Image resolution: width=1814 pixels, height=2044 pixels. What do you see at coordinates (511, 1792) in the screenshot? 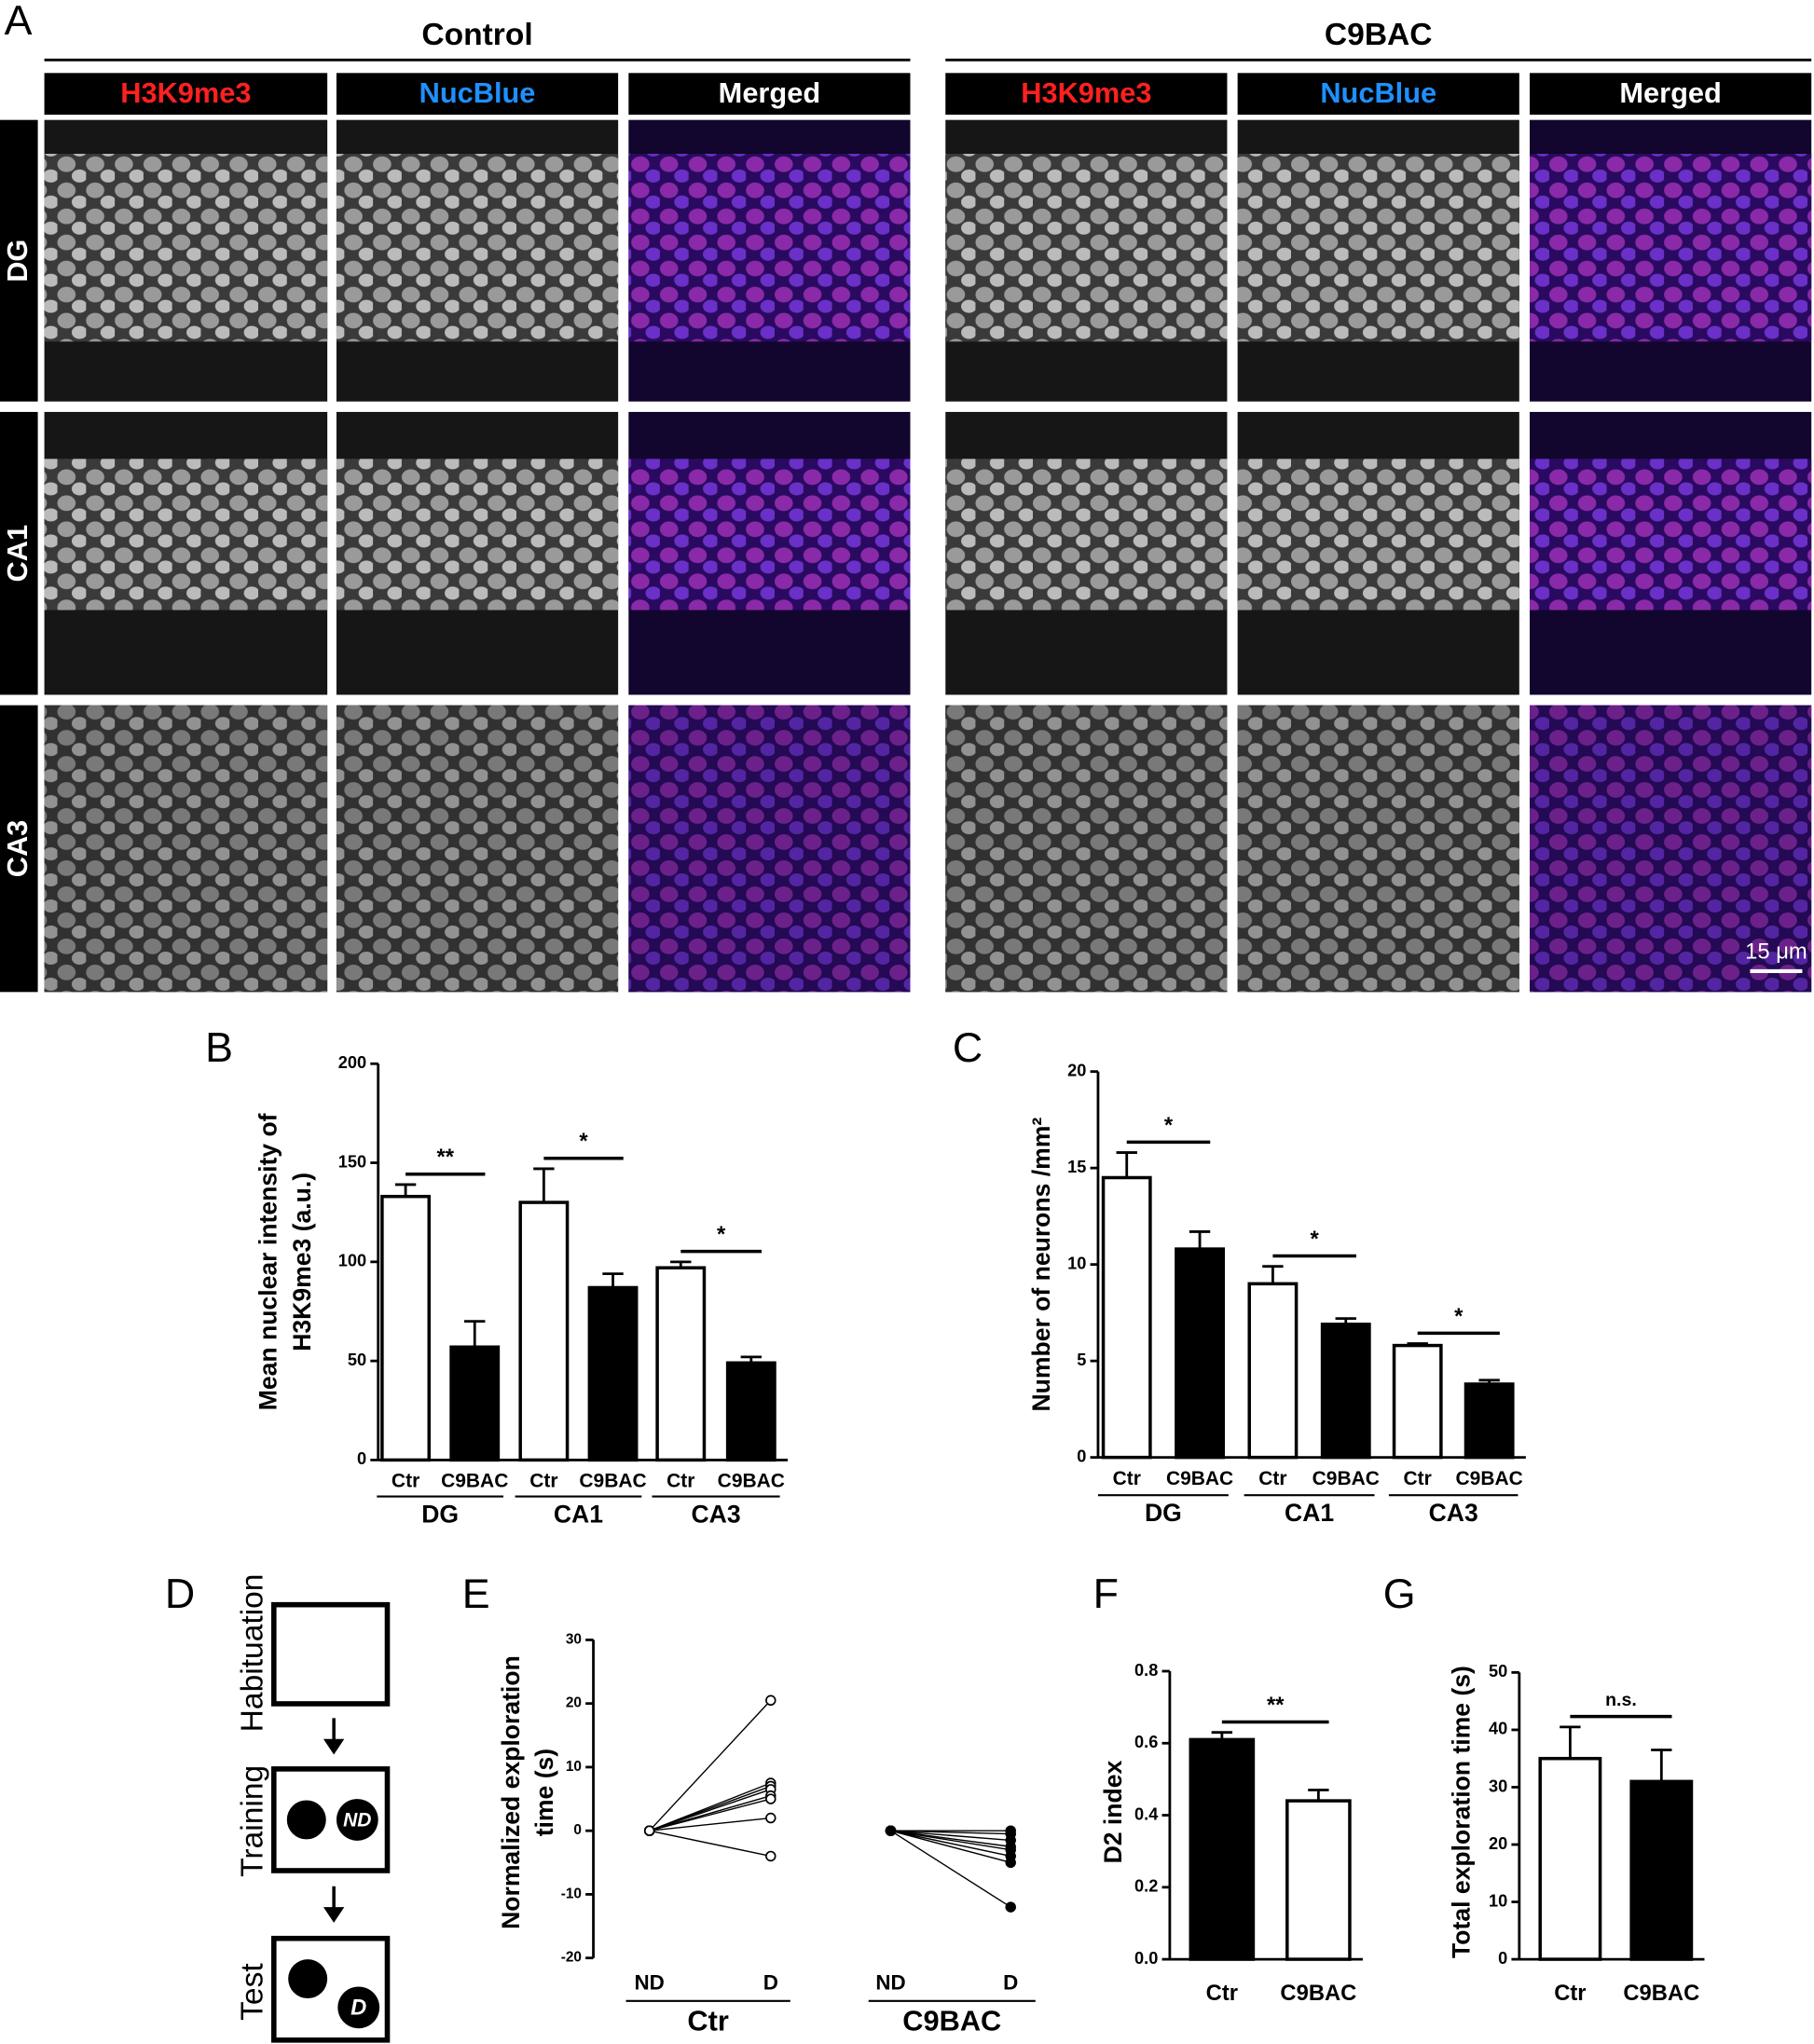
I see `y-axis-label: Normalized exploration` at bounding box center [511, 1792].